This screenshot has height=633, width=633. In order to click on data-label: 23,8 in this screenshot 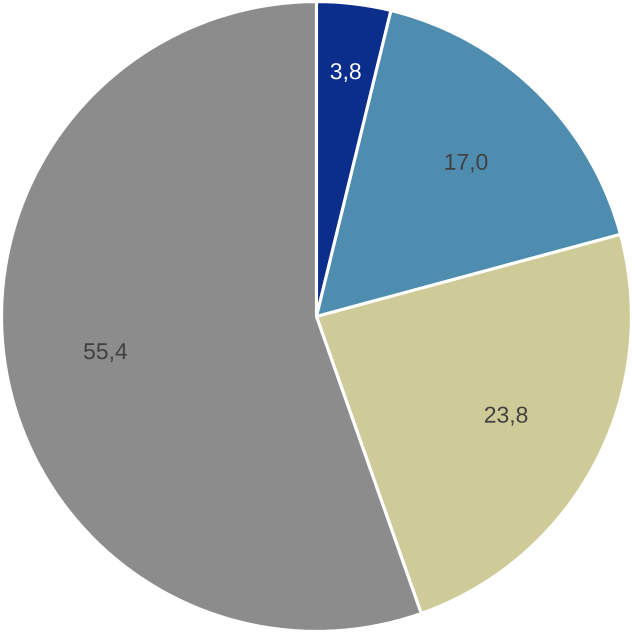, I will do `click(506, 416)`.